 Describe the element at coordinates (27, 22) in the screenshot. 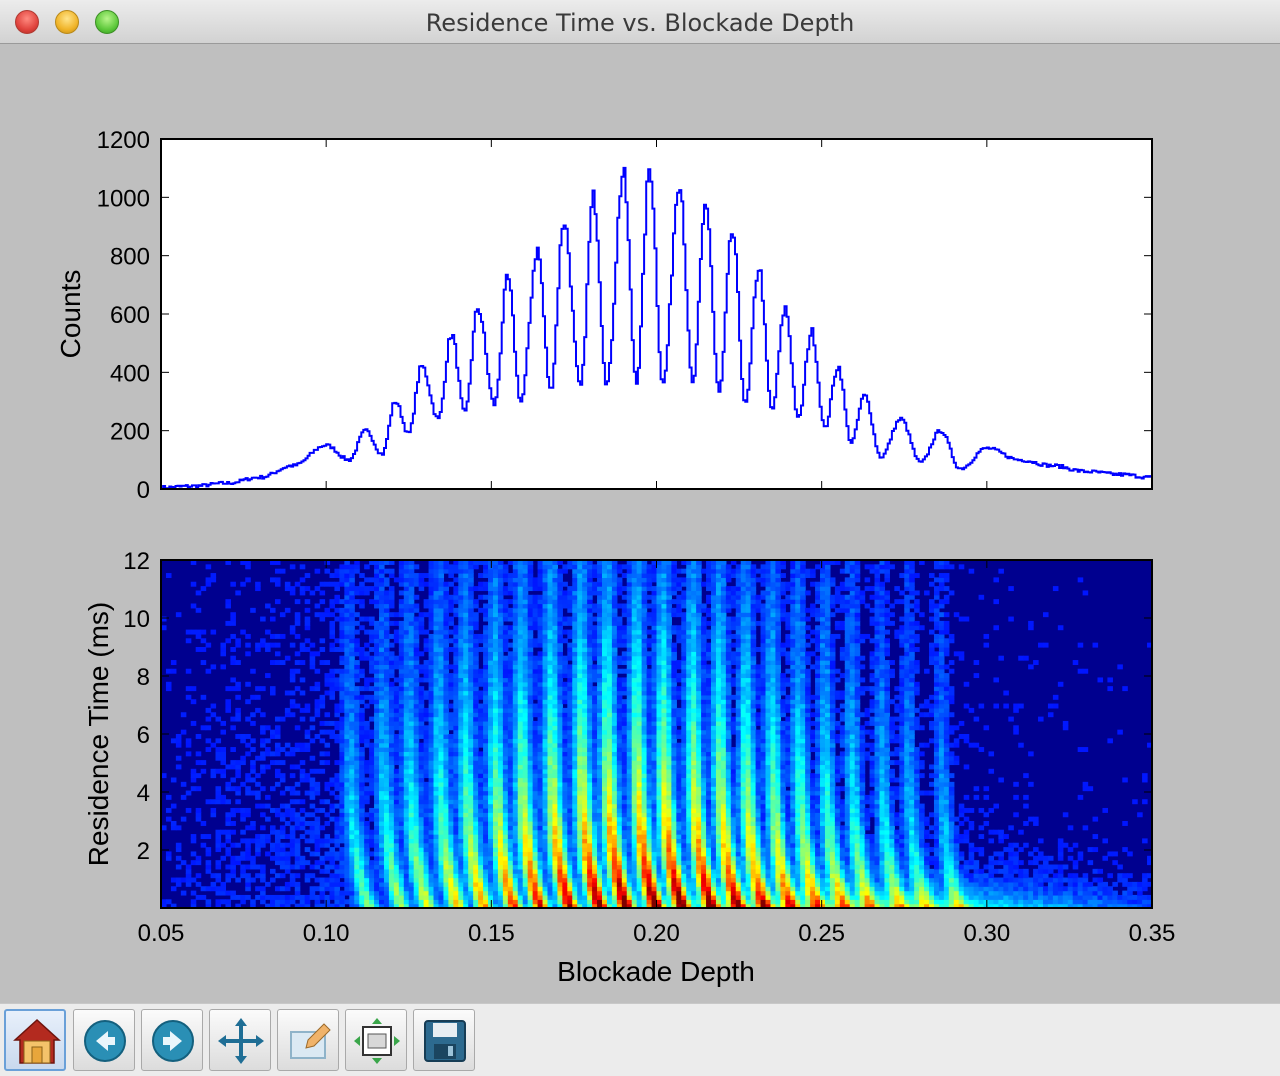

I see `close-window-button` at that location.